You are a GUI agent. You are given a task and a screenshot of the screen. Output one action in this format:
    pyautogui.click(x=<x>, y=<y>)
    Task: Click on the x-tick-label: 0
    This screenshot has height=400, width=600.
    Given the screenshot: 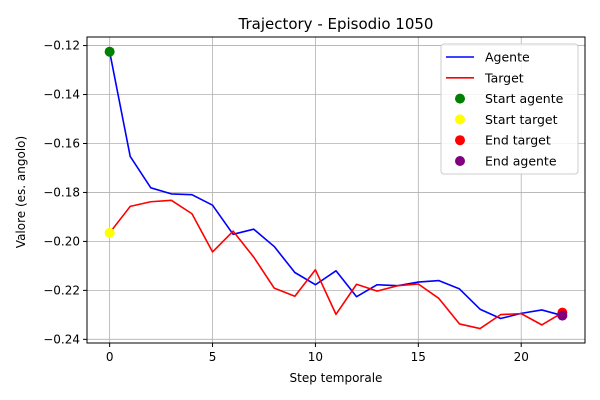 What is the action you would take?
    pyautogui.click(x=110, y=357)
    